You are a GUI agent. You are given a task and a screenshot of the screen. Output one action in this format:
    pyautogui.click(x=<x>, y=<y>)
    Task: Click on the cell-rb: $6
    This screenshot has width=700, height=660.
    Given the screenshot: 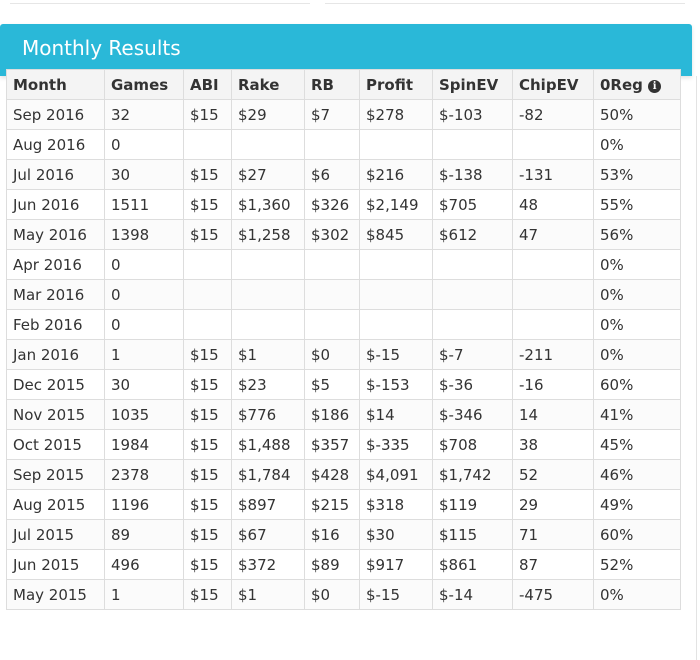 What is the action you would take?
    pyautogui.click(x=332, y=174)
    